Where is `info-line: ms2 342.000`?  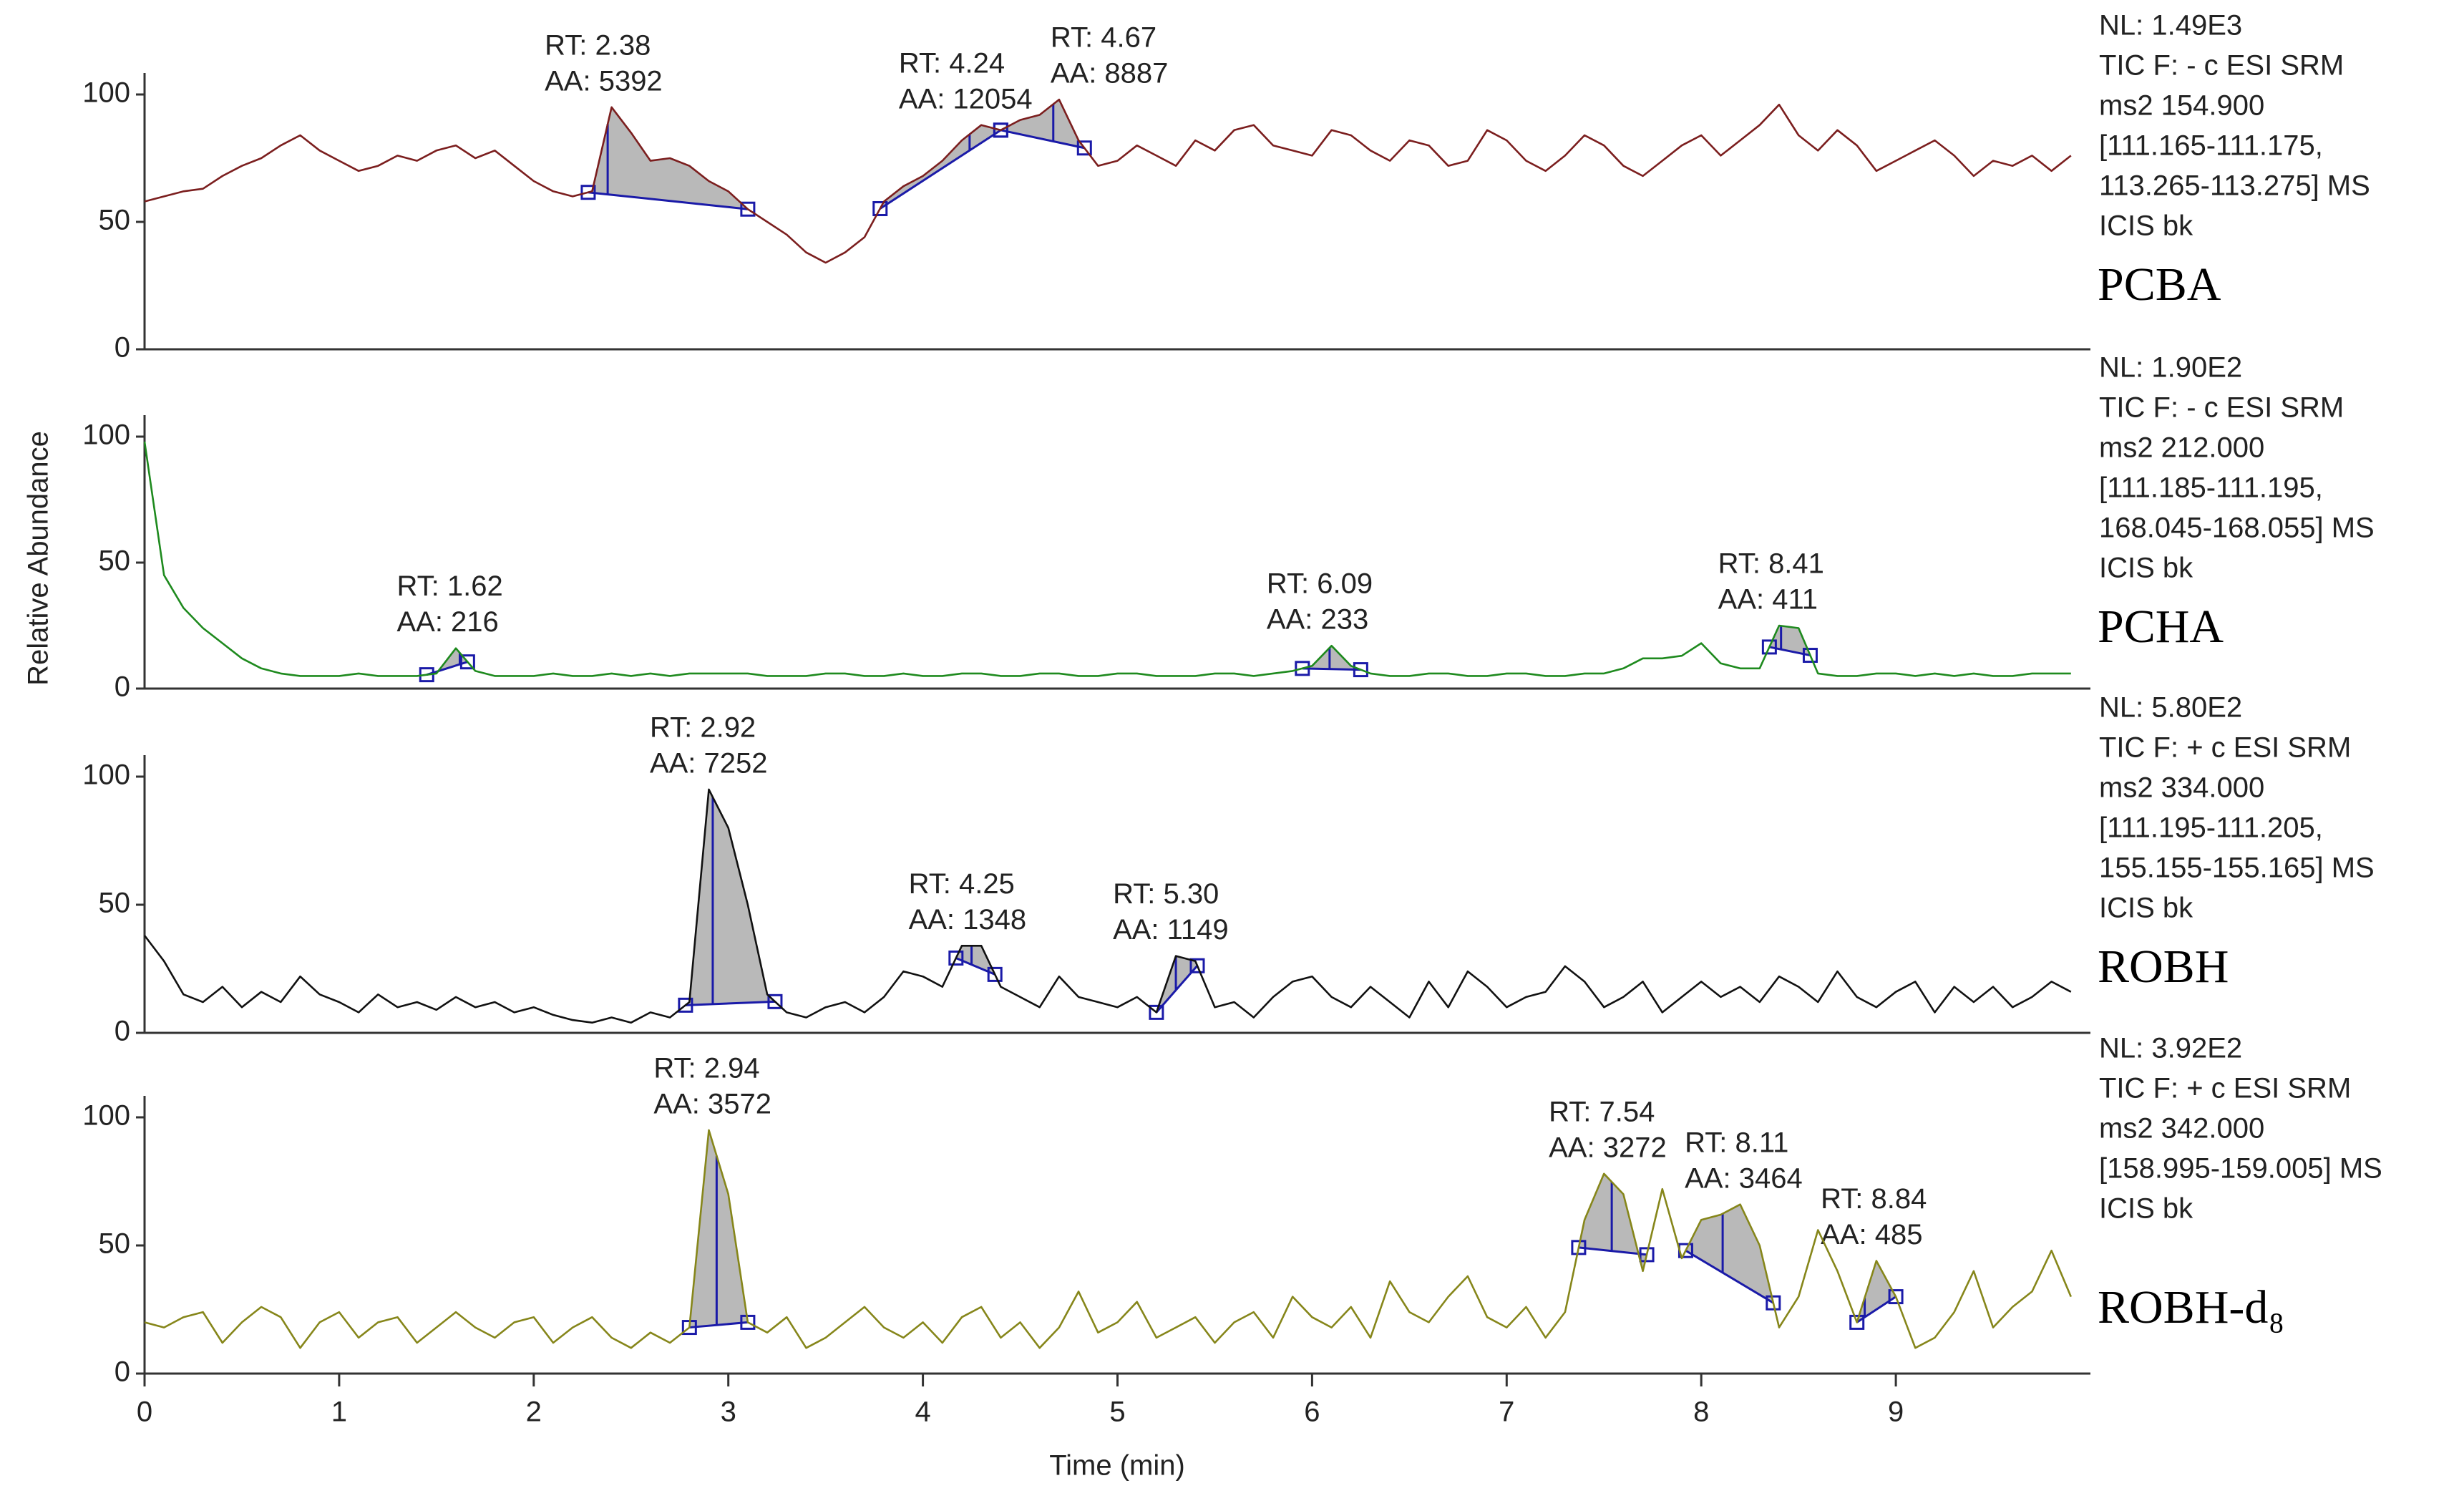 info-line: ms2 342.000 is located at coordinates (2181, 1129).